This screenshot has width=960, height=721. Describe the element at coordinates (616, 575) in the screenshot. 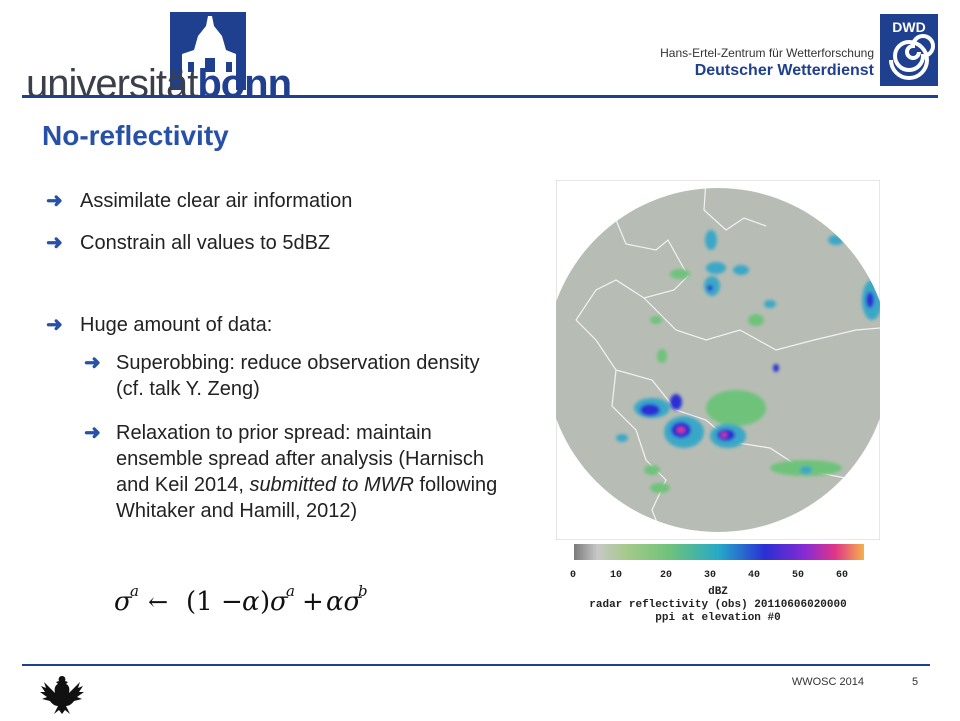

I see `colorbar-tick: 10` at that location.